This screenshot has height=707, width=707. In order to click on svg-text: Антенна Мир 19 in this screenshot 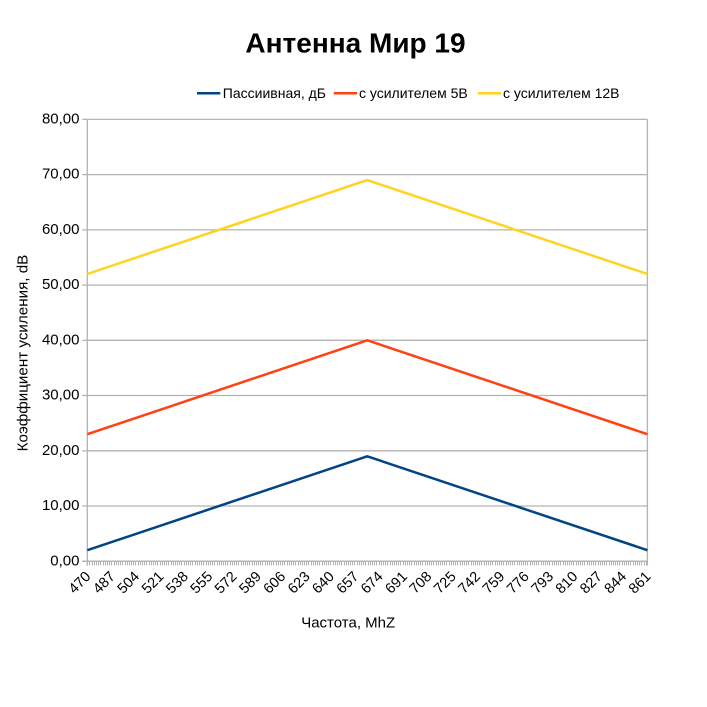, I will do `click(355, 42)`.